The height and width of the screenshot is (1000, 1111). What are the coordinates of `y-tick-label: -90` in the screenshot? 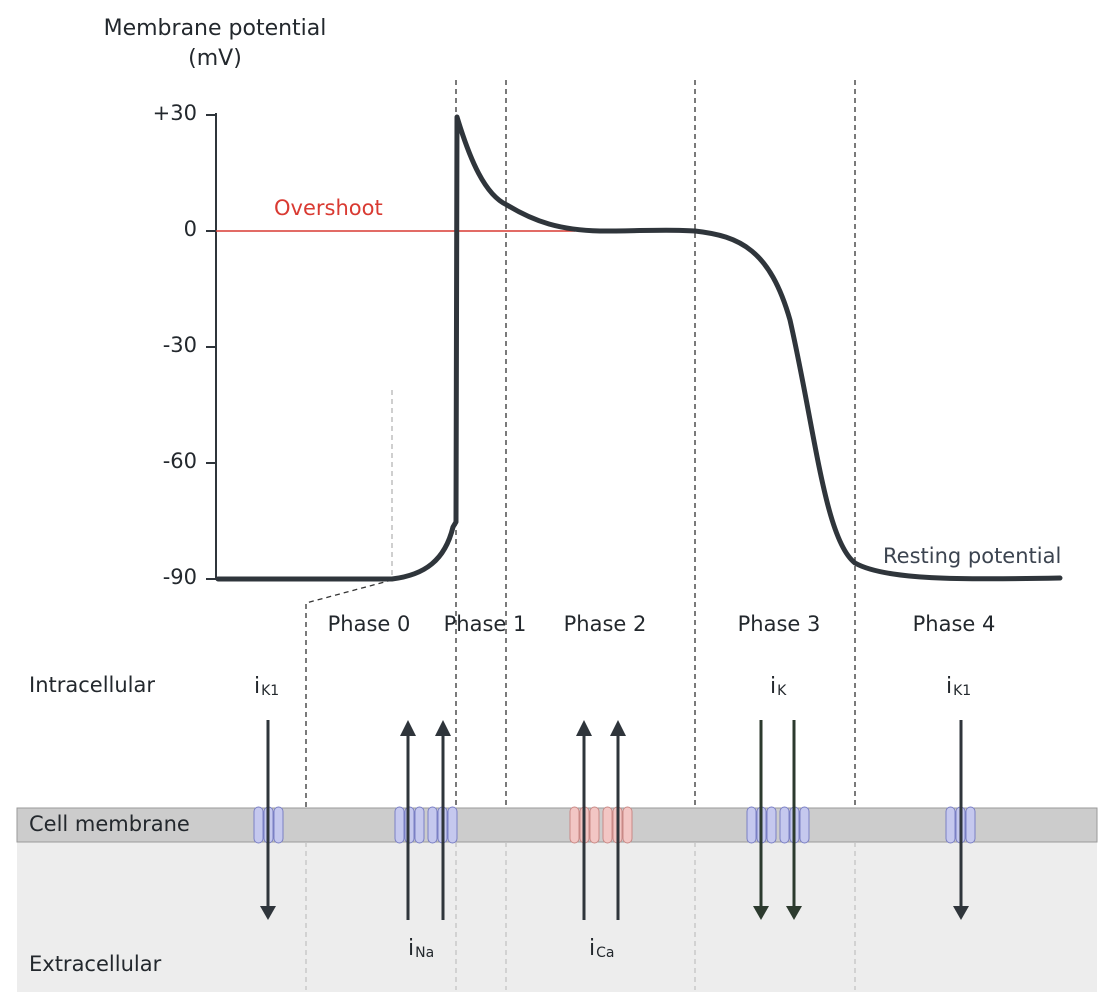 It's located at (179, 577).